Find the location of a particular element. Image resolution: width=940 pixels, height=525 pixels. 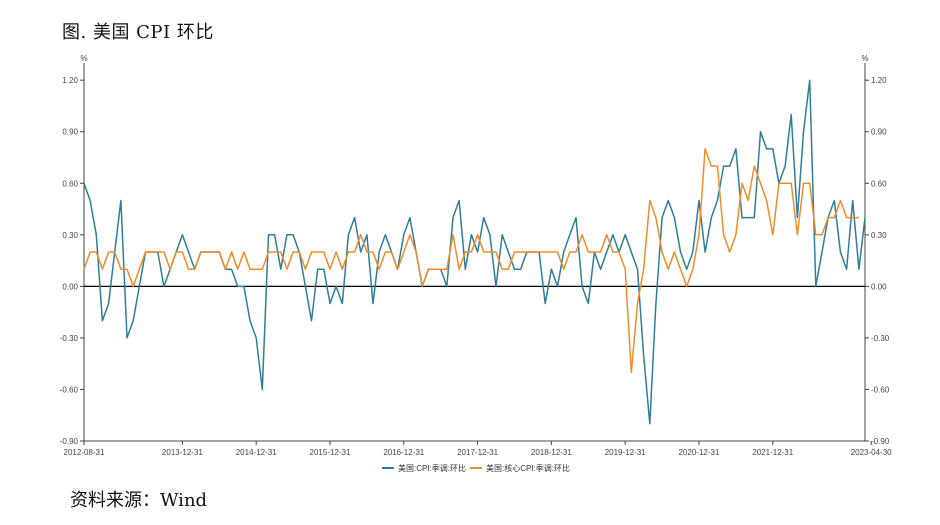

y-tick-label-right: 0.60 is located at coordinates (879, 183).